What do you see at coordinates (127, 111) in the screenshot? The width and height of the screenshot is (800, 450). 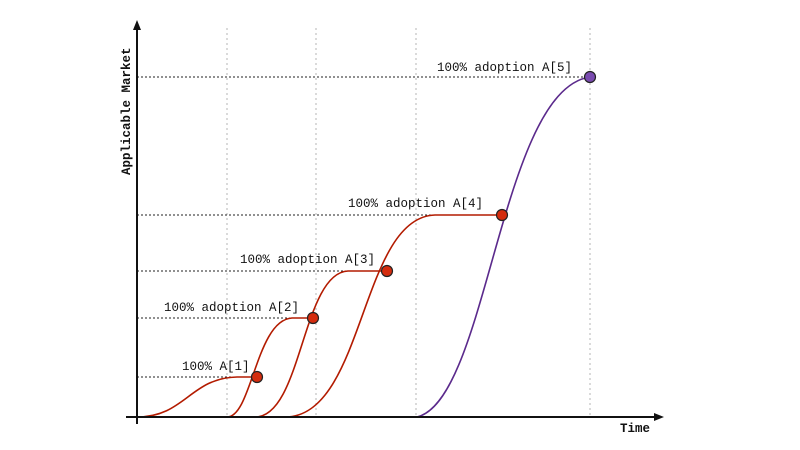 I see `y-axis-label: Applicable Market` at bounding box center [127, 111].